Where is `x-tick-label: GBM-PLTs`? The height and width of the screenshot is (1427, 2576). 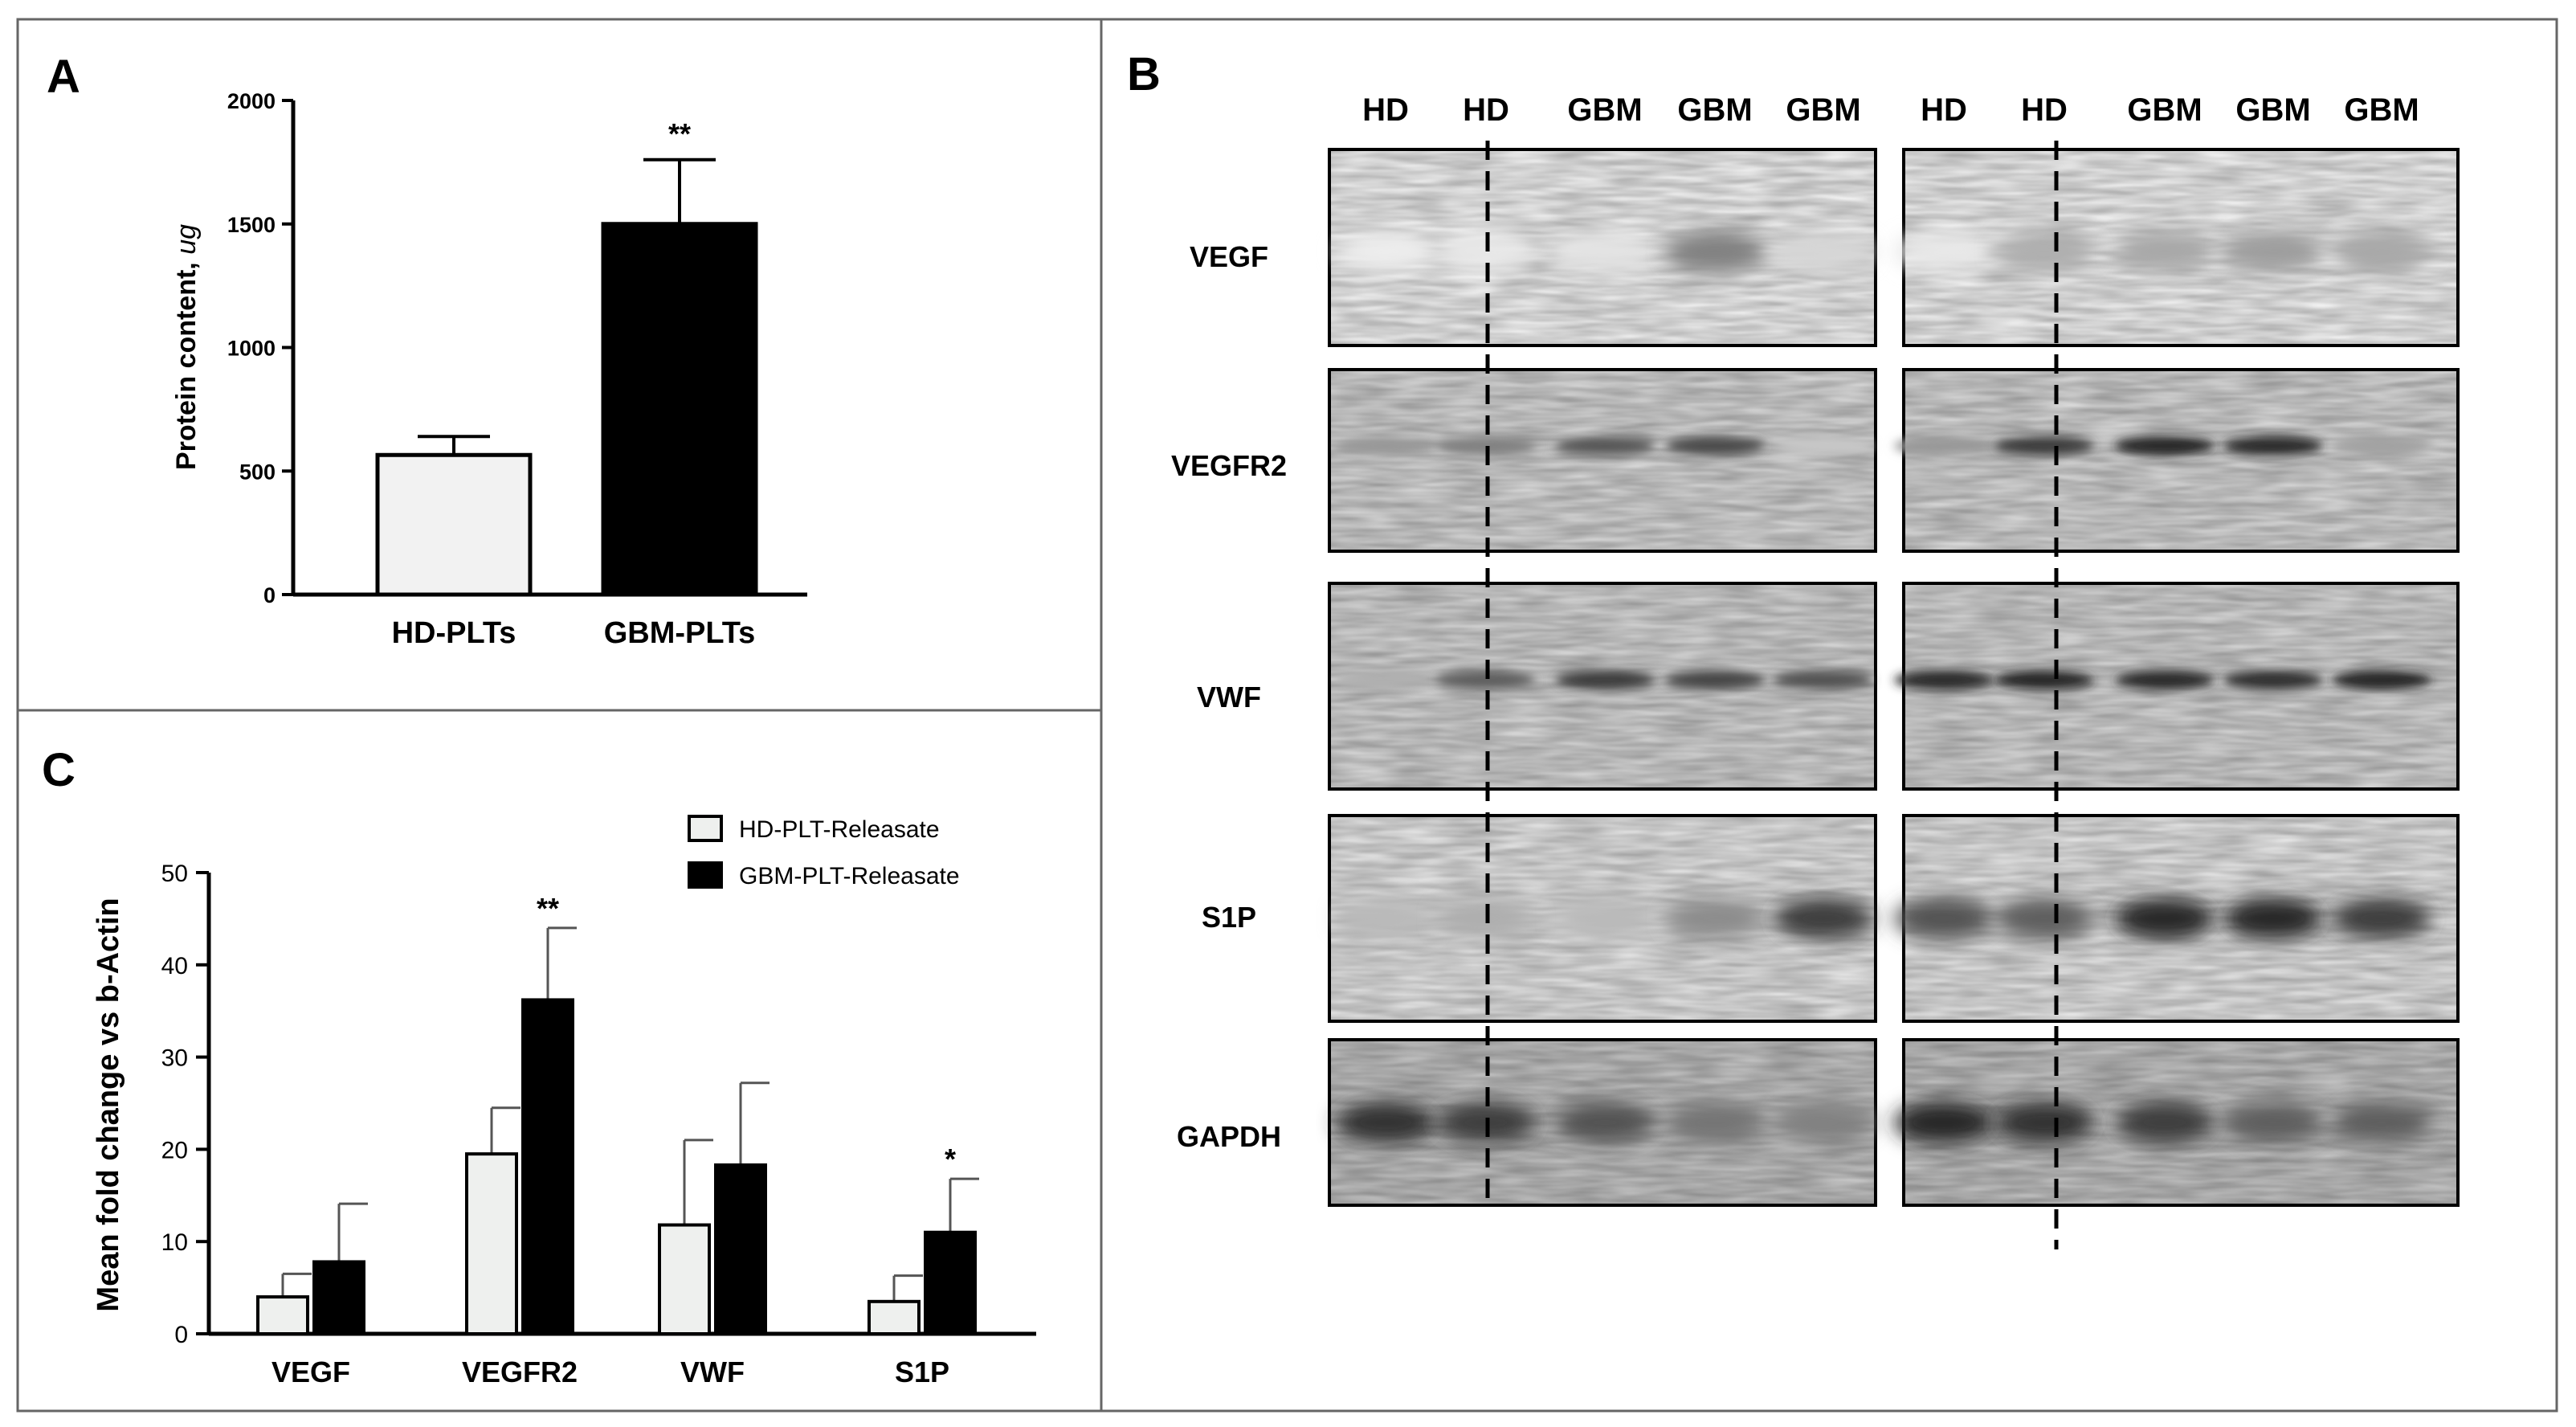 x-tick-label: GBM-PLTs is located at coordinates (680, 633).